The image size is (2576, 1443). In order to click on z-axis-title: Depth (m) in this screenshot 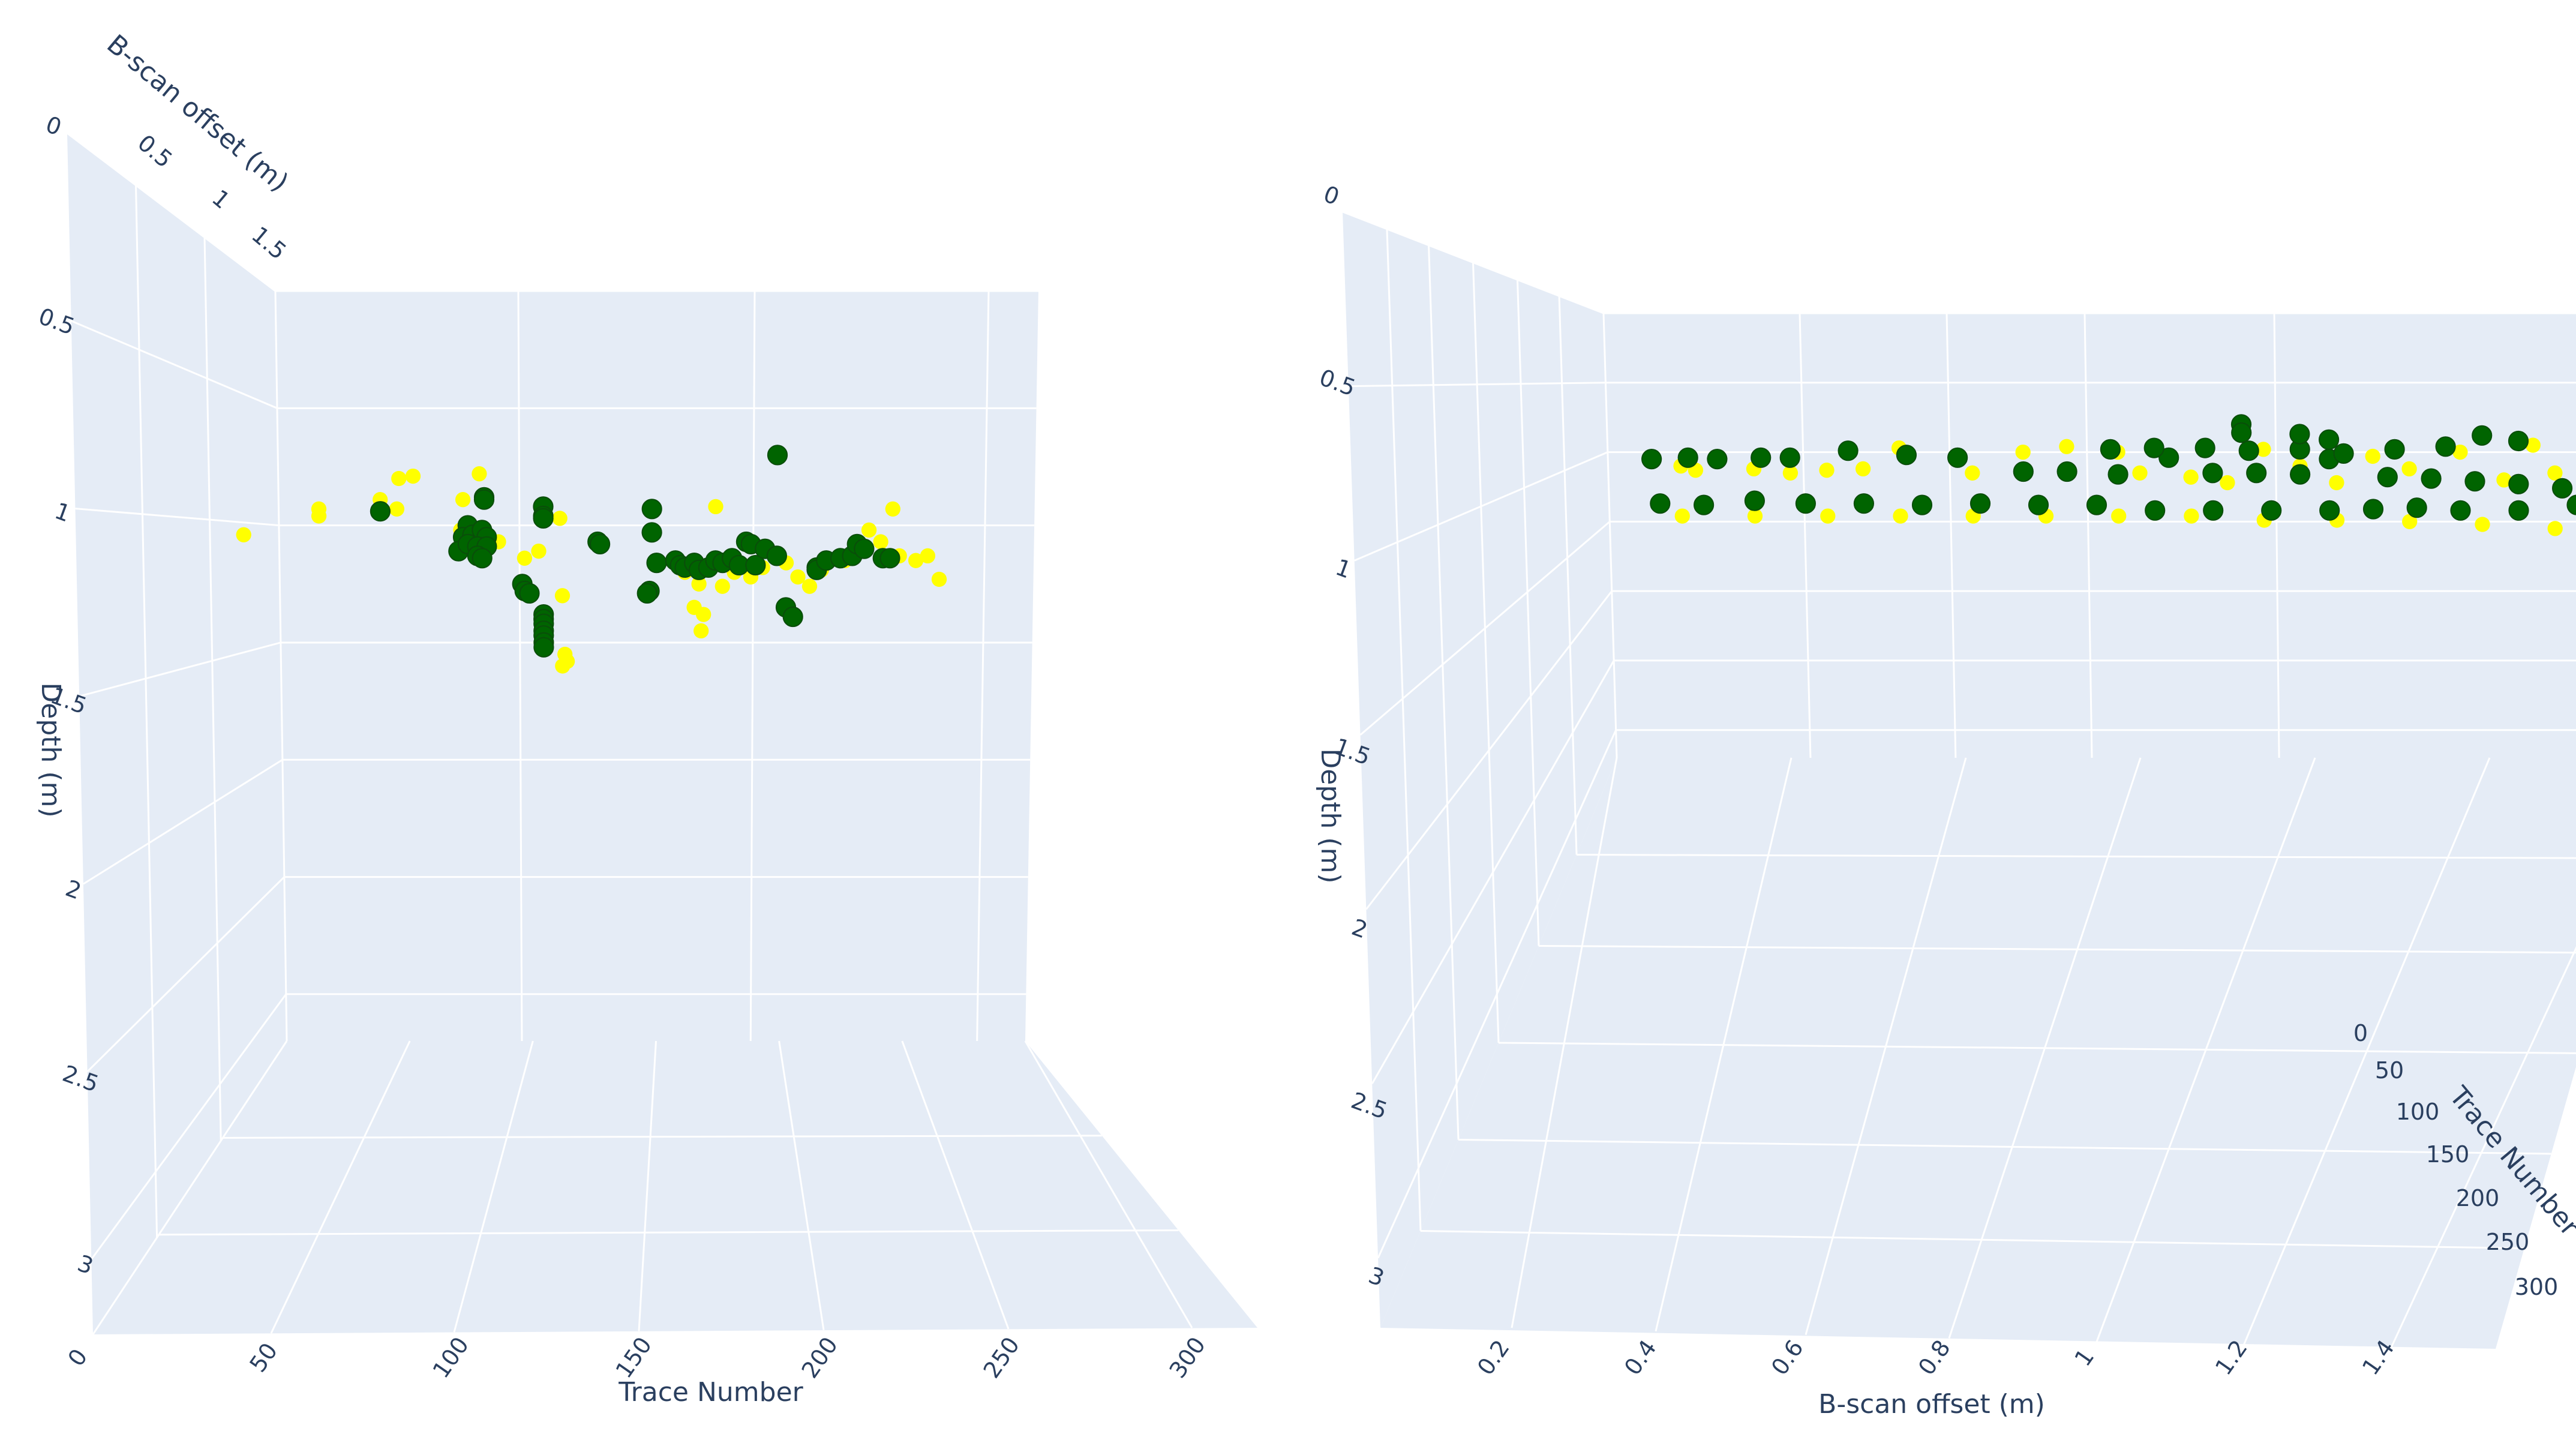, I will do `click(50, 749)`.